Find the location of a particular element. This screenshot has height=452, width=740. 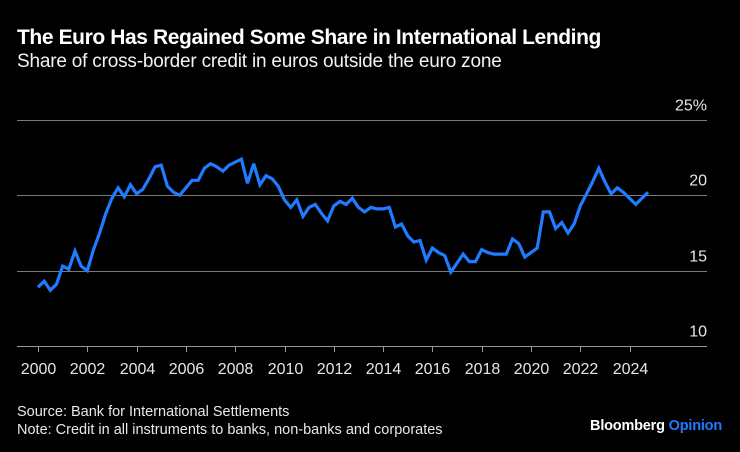

x-tick-label: 2006 is located at coordinates (187, 369).